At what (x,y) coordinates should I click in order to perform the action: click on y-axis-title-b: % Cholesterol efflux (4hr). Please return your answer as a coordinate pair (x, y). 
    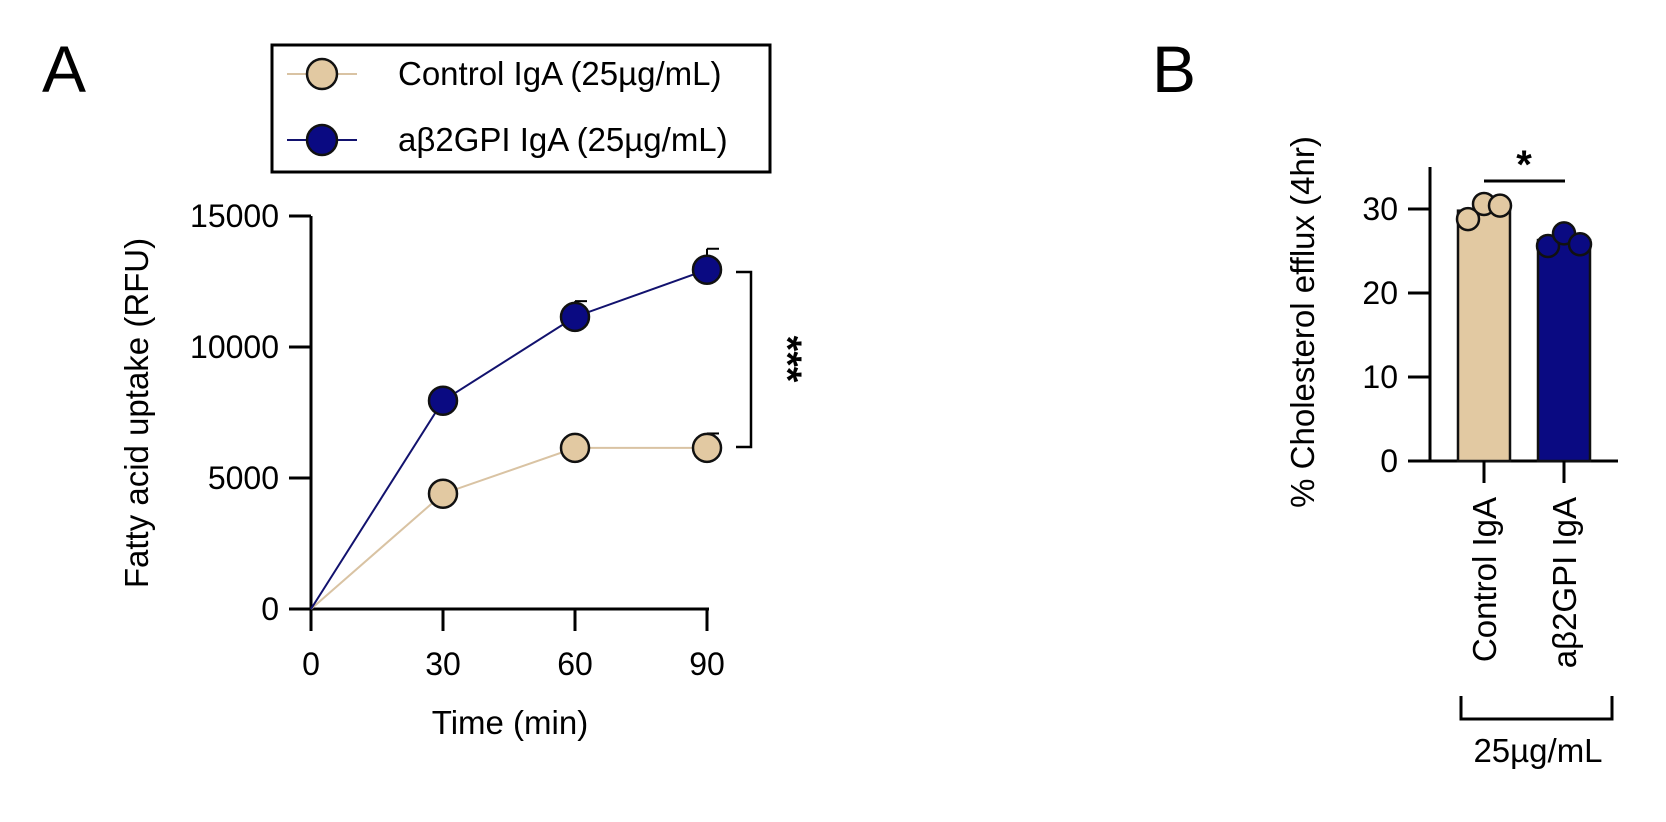
    Looking at the image, I should click on (1302, 322).